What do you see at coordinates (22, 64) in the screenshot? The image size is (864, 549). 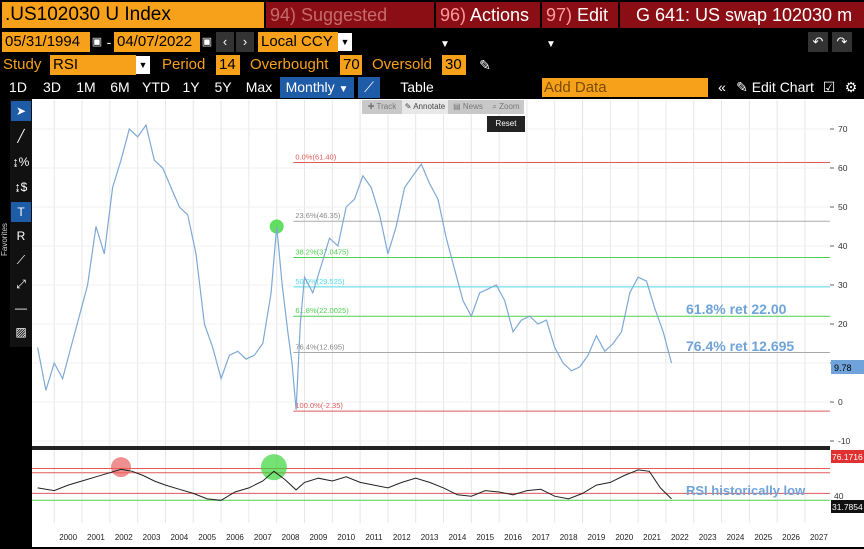 I see `study-label: Study` at bounding box center [22, 64].